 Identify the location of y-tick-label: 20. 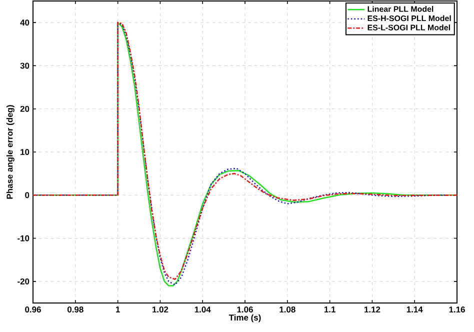
(25, 109).